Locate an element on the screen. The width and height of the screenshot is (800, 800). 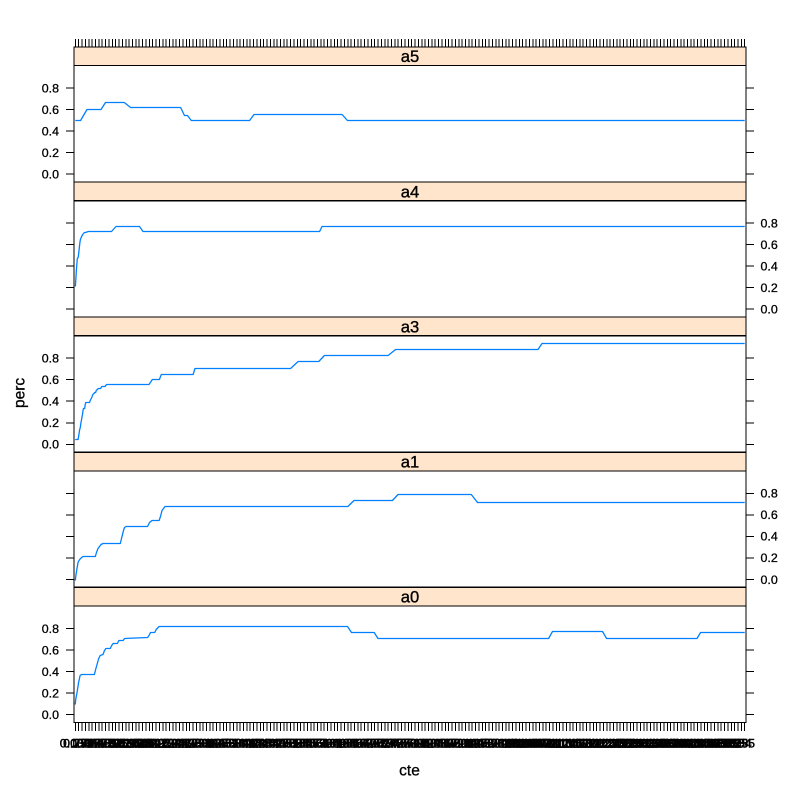
svg-text: 12.5 is located at coordinates (129, 744).